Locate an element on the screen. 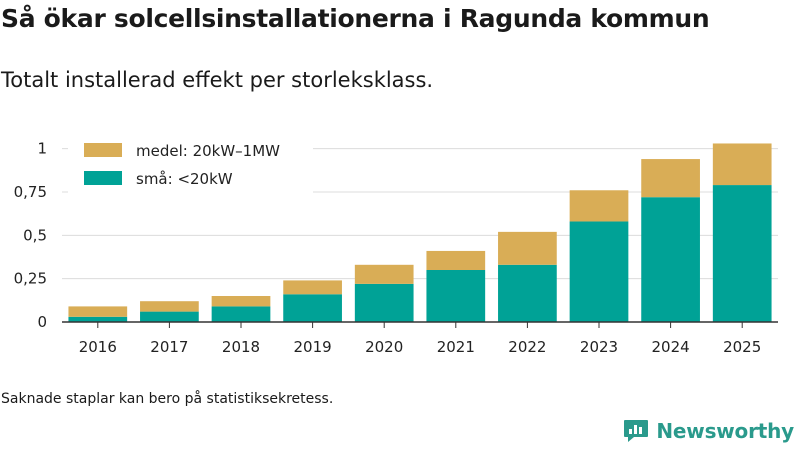 The width and height of the screenshot is (800, 450). newsworthy-logo-icon is located at coordinates (636, 431).